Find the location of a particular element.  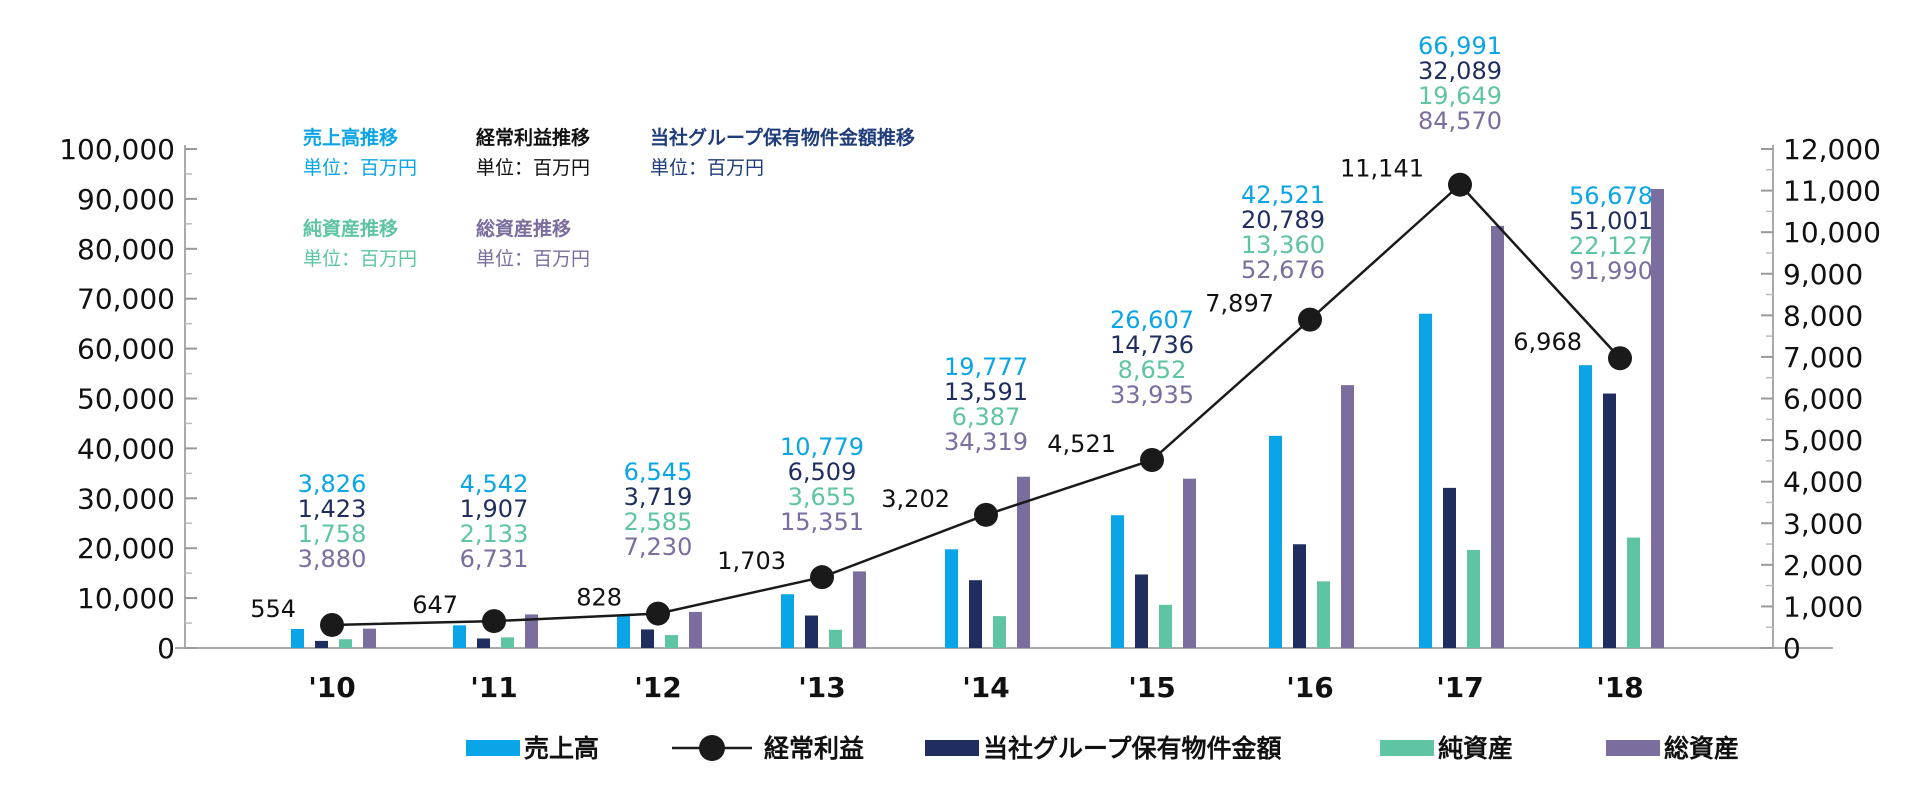

right-tick-label: 9,000 is located at coordinates (1823, 274).